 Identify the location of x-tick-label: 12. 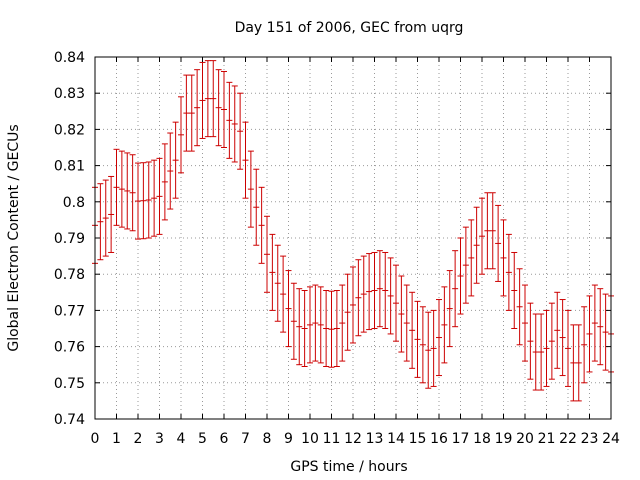
(353, 439).